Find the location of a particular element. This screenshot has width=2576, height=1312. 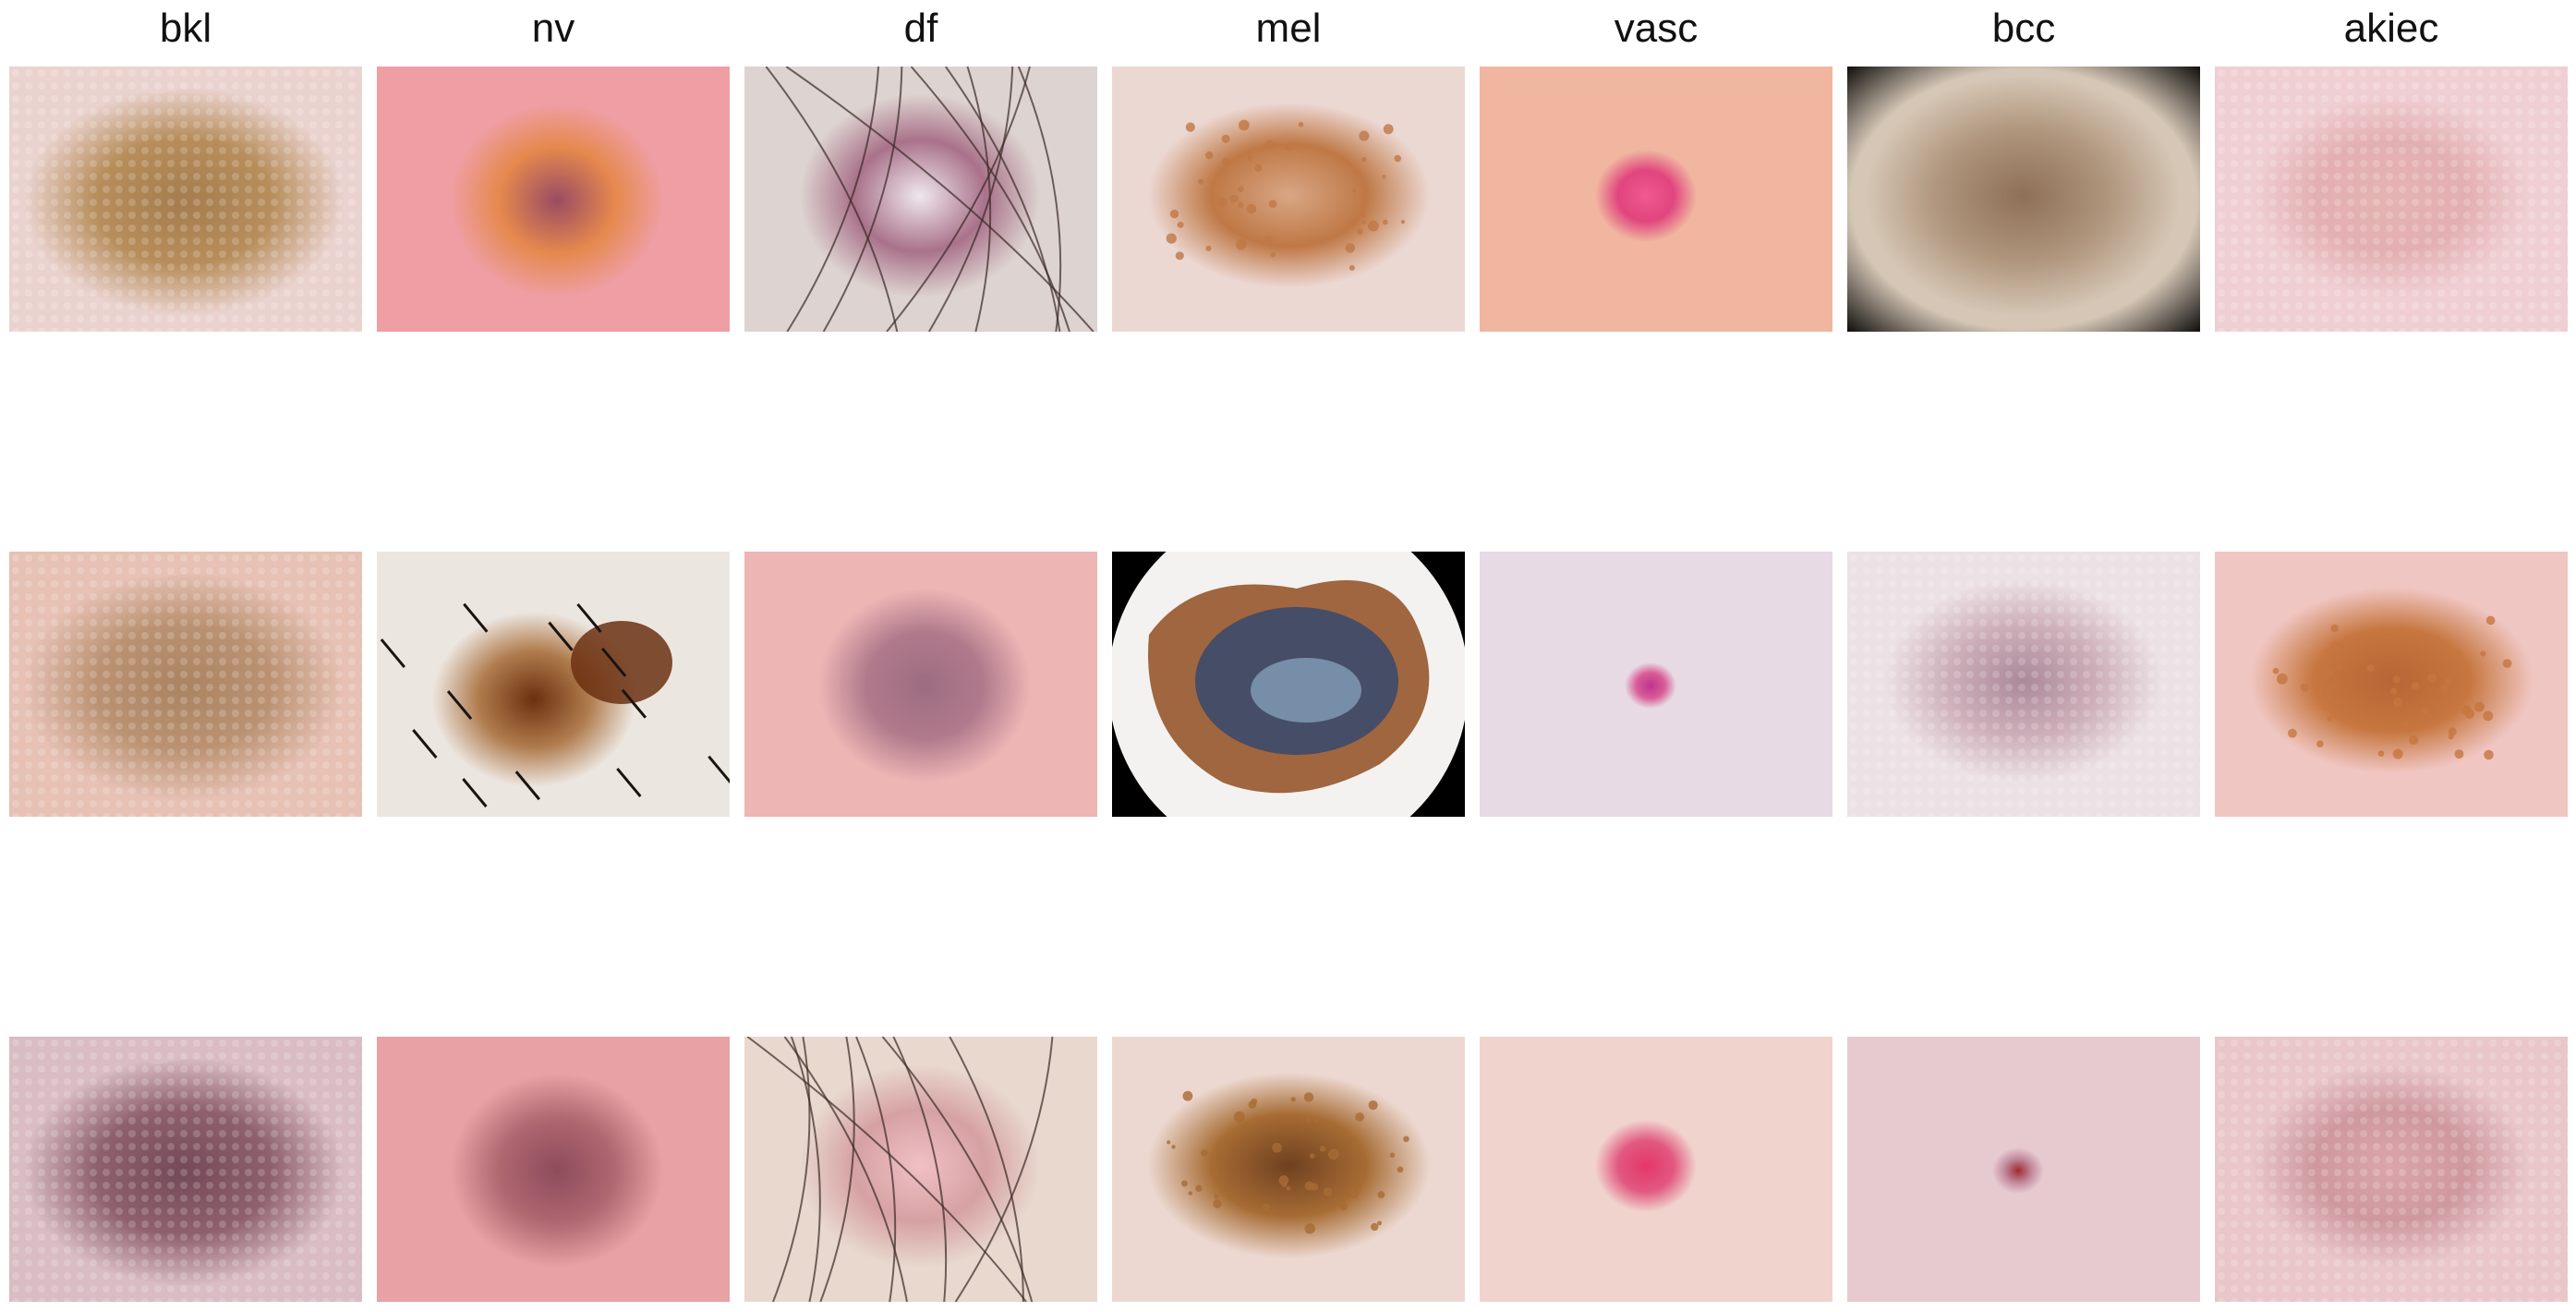

column-title-df: df is located at coordinates (920, 28).